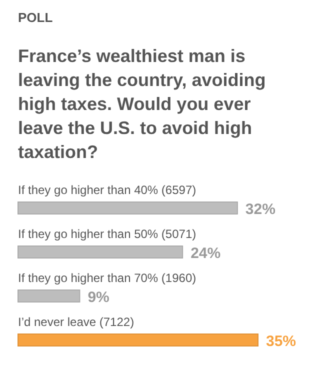 The height and width of the screenshot is (389, 323). Describe the element at coordinates (99, 297) in the screenshot. I see `data-label: 9%` at that location.